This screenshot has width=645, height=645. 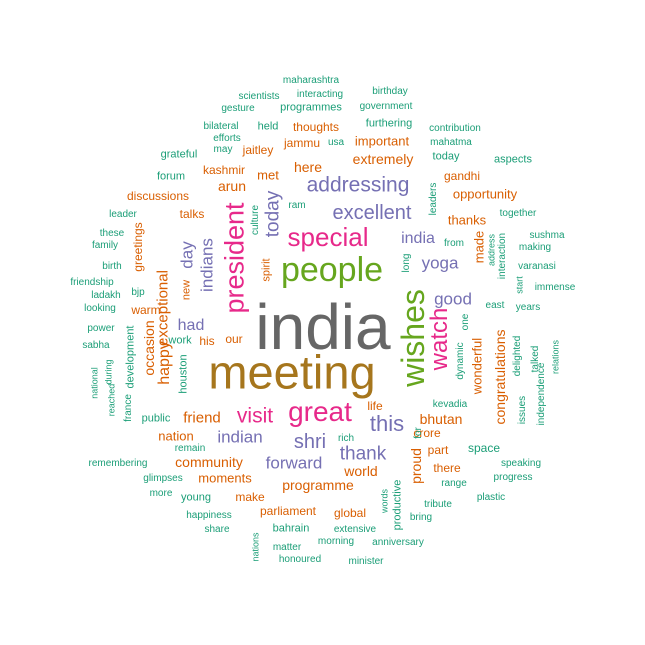 What do you see at coordinates (266, 270) in the screenshot?
I see `cloud-word: spirit` at bounding box center [266, 270].